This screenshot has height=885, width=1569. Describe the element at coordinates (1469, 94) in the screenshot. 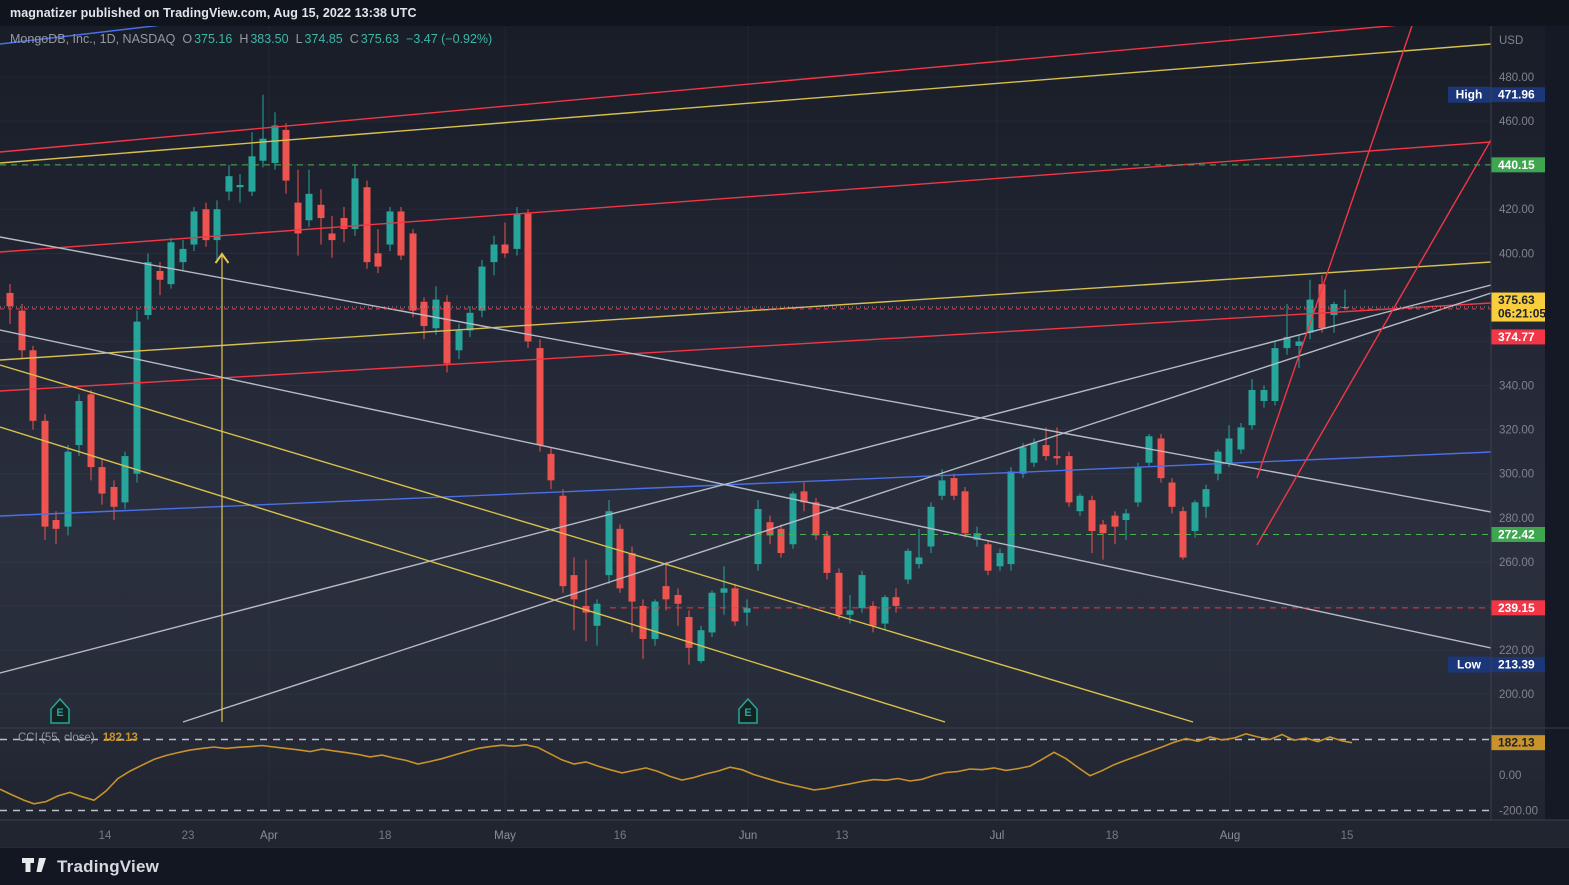

I see `price-badge-tag` at that location.